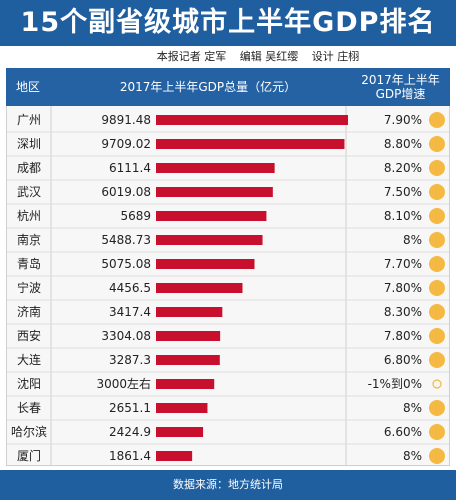  What do you see at coordinates (395, 384) in the screenshot?
I see `growth-label: -1%到0%` at bounding box center [395, 384].